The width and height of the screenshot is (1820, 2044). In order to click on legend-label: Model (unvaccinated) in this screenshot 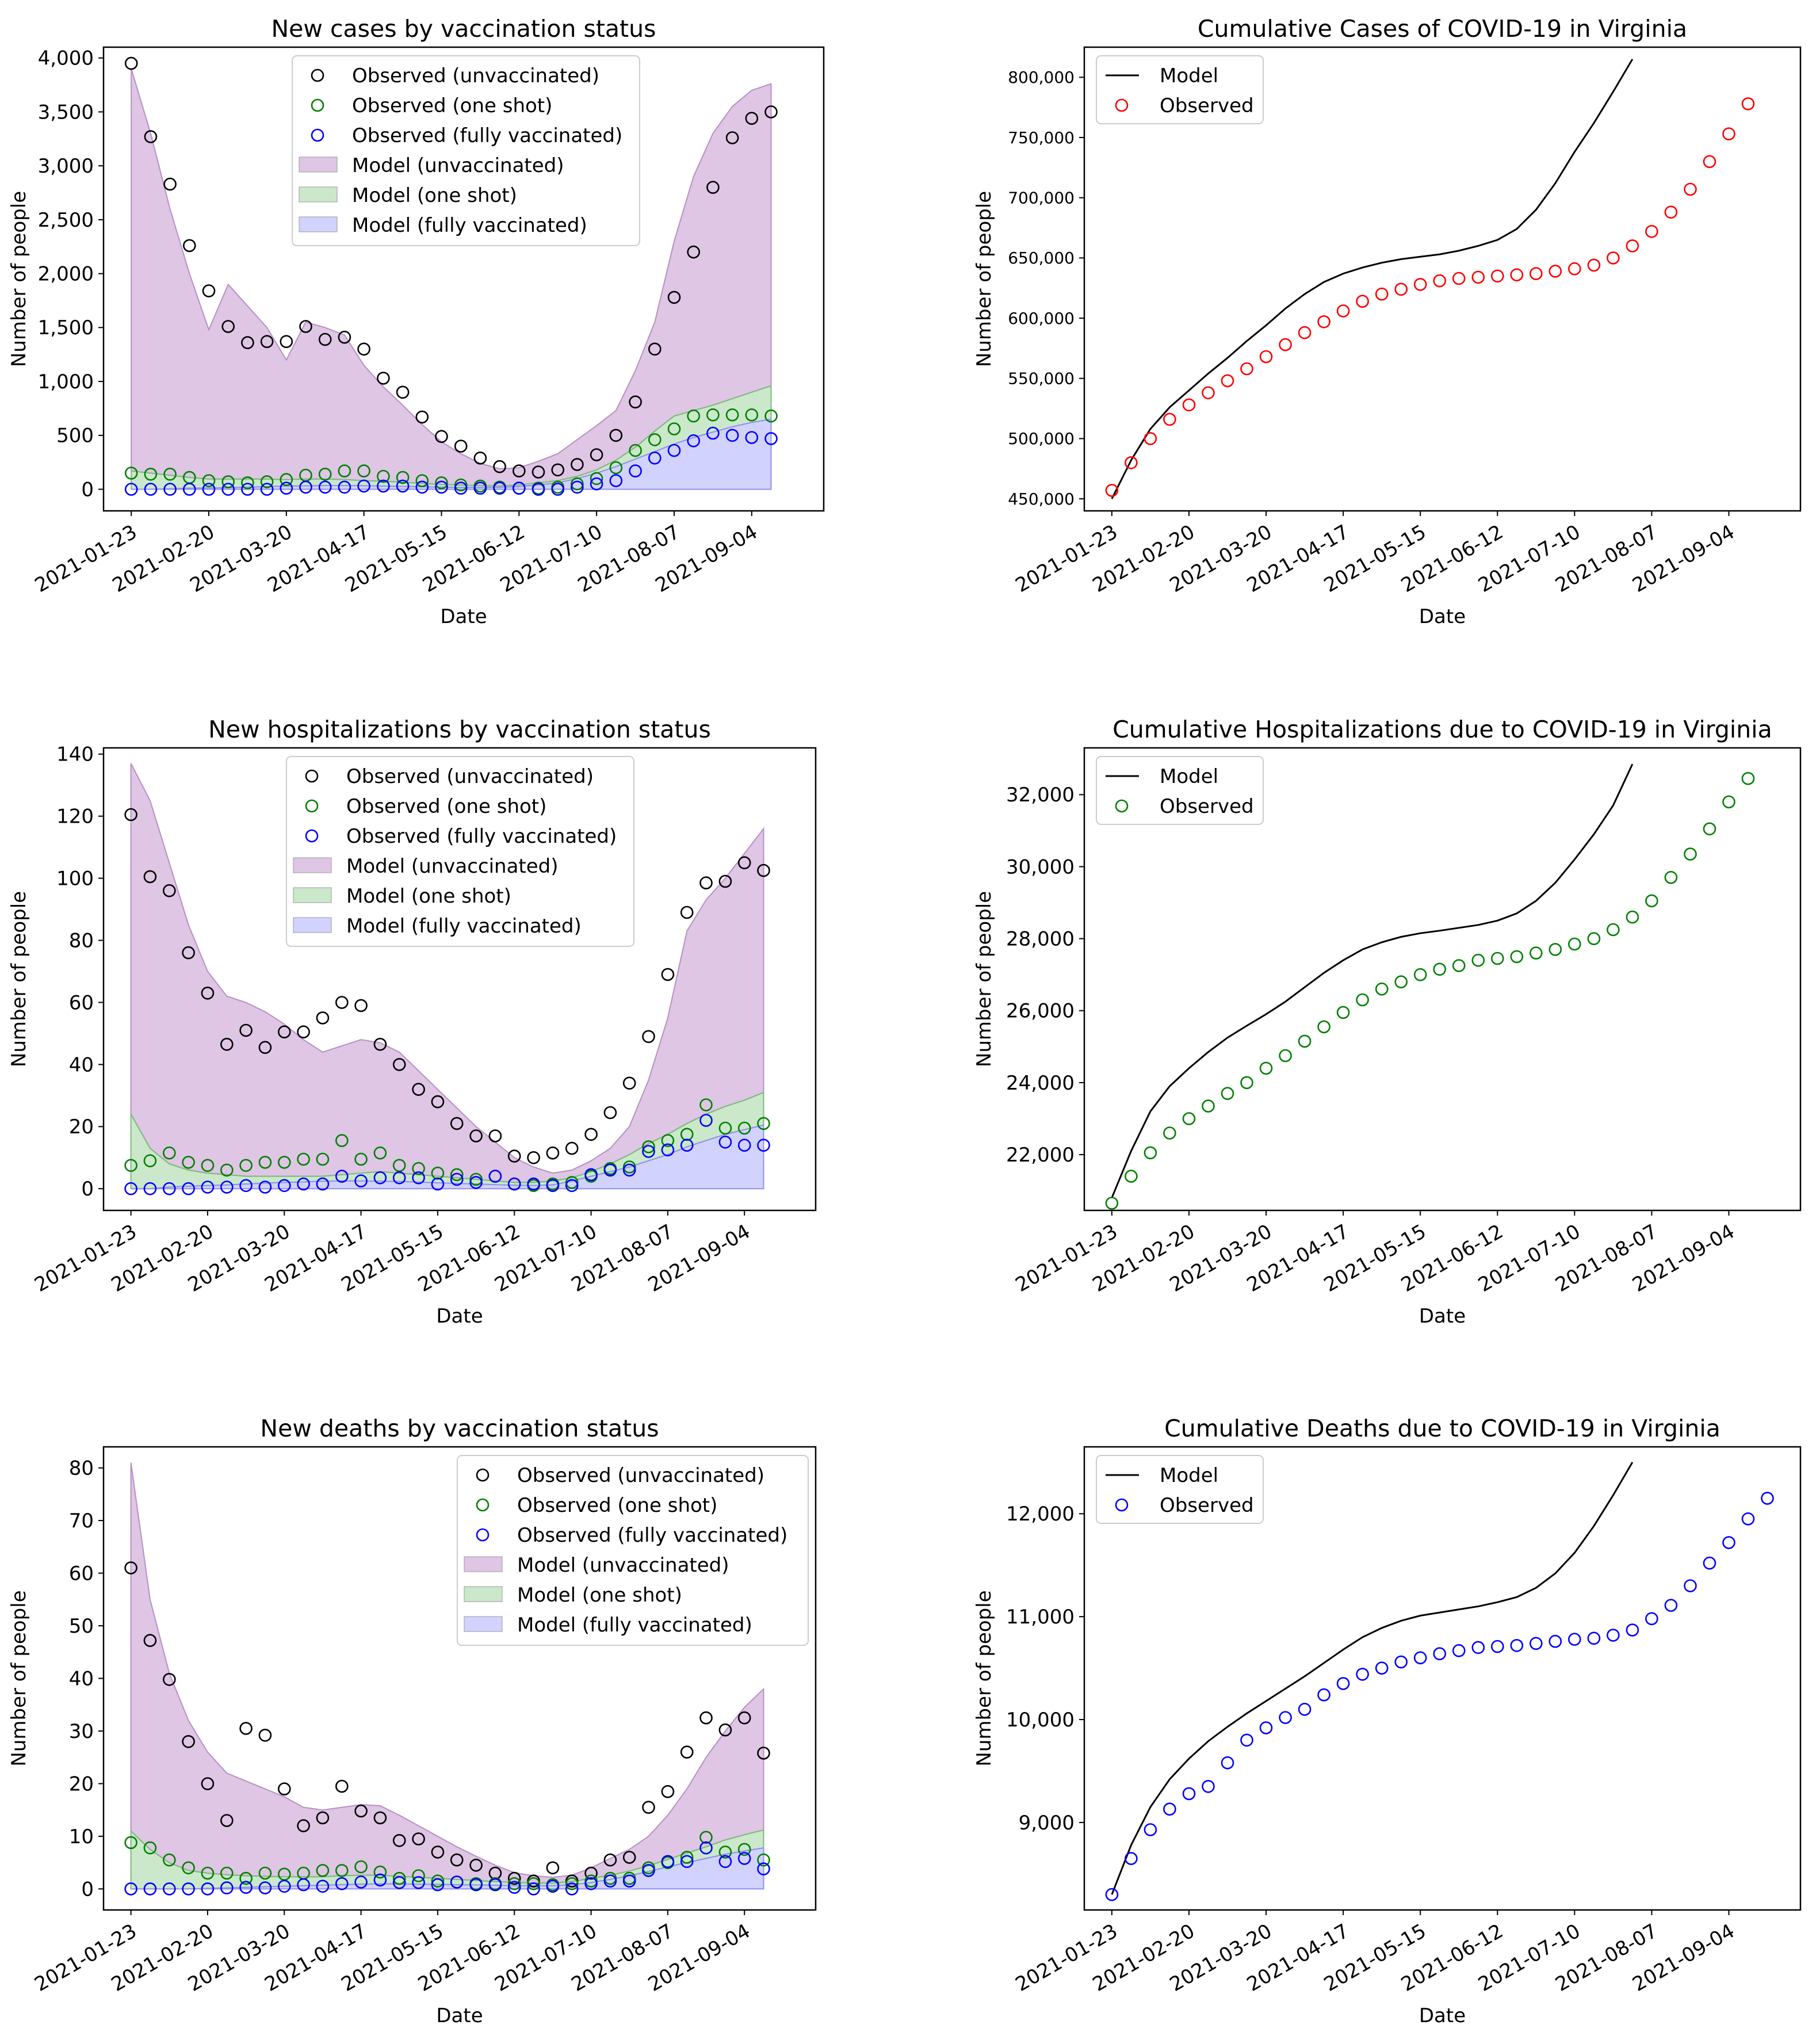, I will do `click(623, 1565)`.